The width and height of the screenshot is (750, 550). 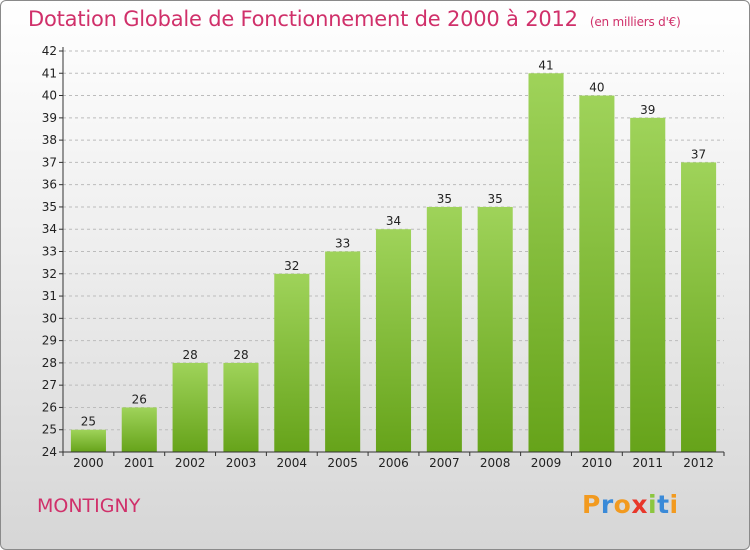 I want to click on logo-letter: x, so click(x=639, y=504).